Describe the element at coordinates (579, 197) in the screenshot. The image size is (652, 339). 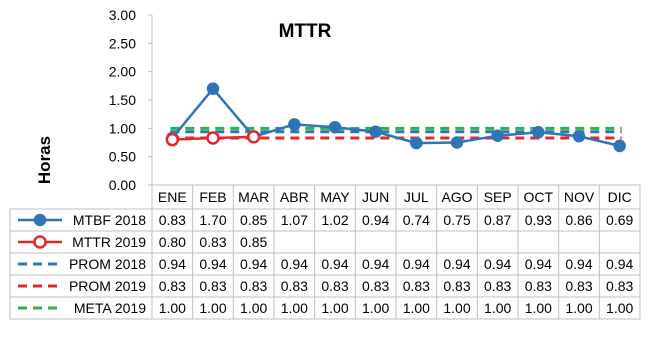
I see `category-label: NOV` at that location.